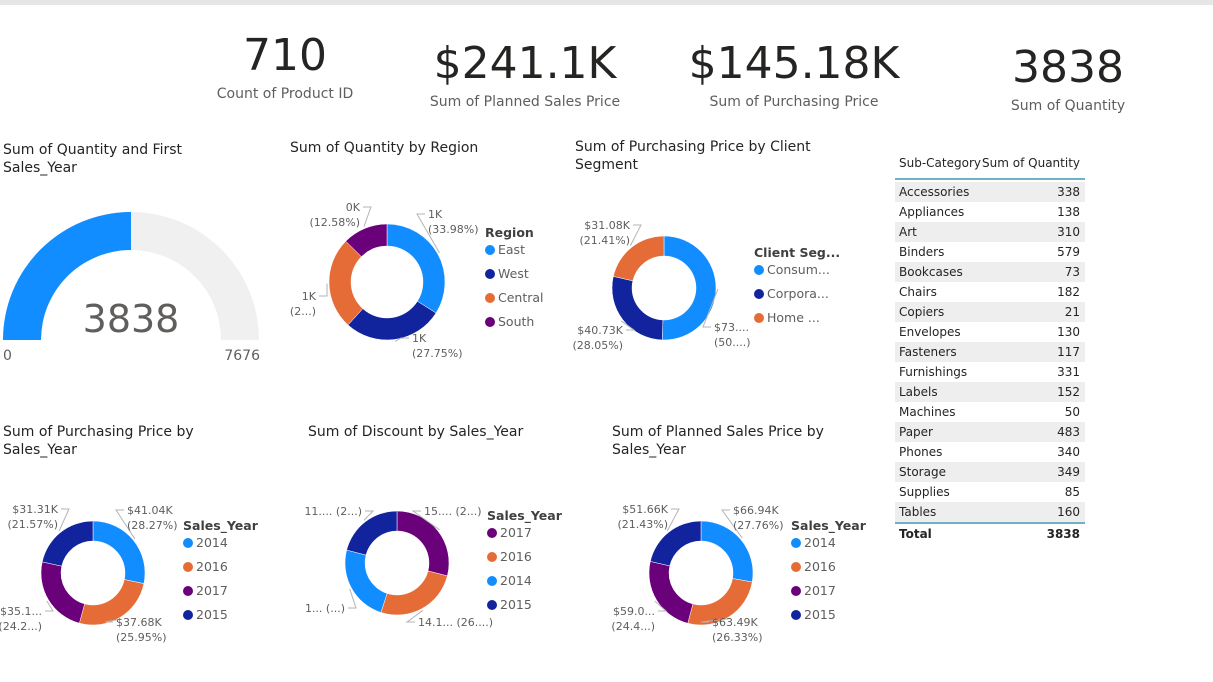  Describe the element at coordinates (509, 232) in the screenshot. I see `legend-title: Region` at that location.